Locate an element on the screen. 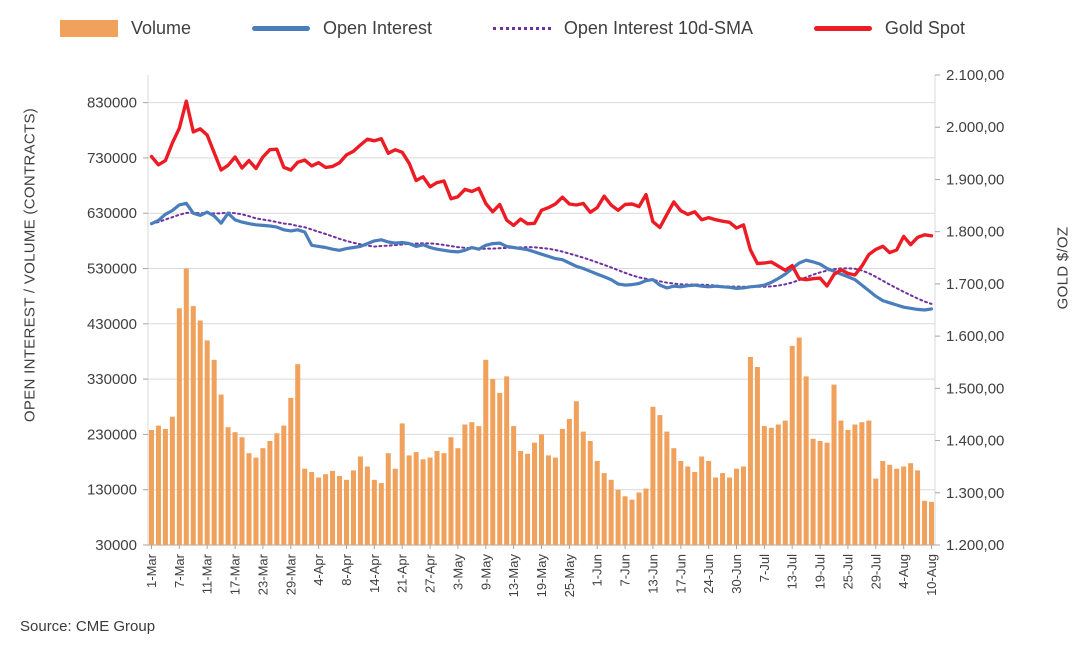 The image size is (1088, 645). x-tick-label: 21-Apr is located at coordinates (402, 573).